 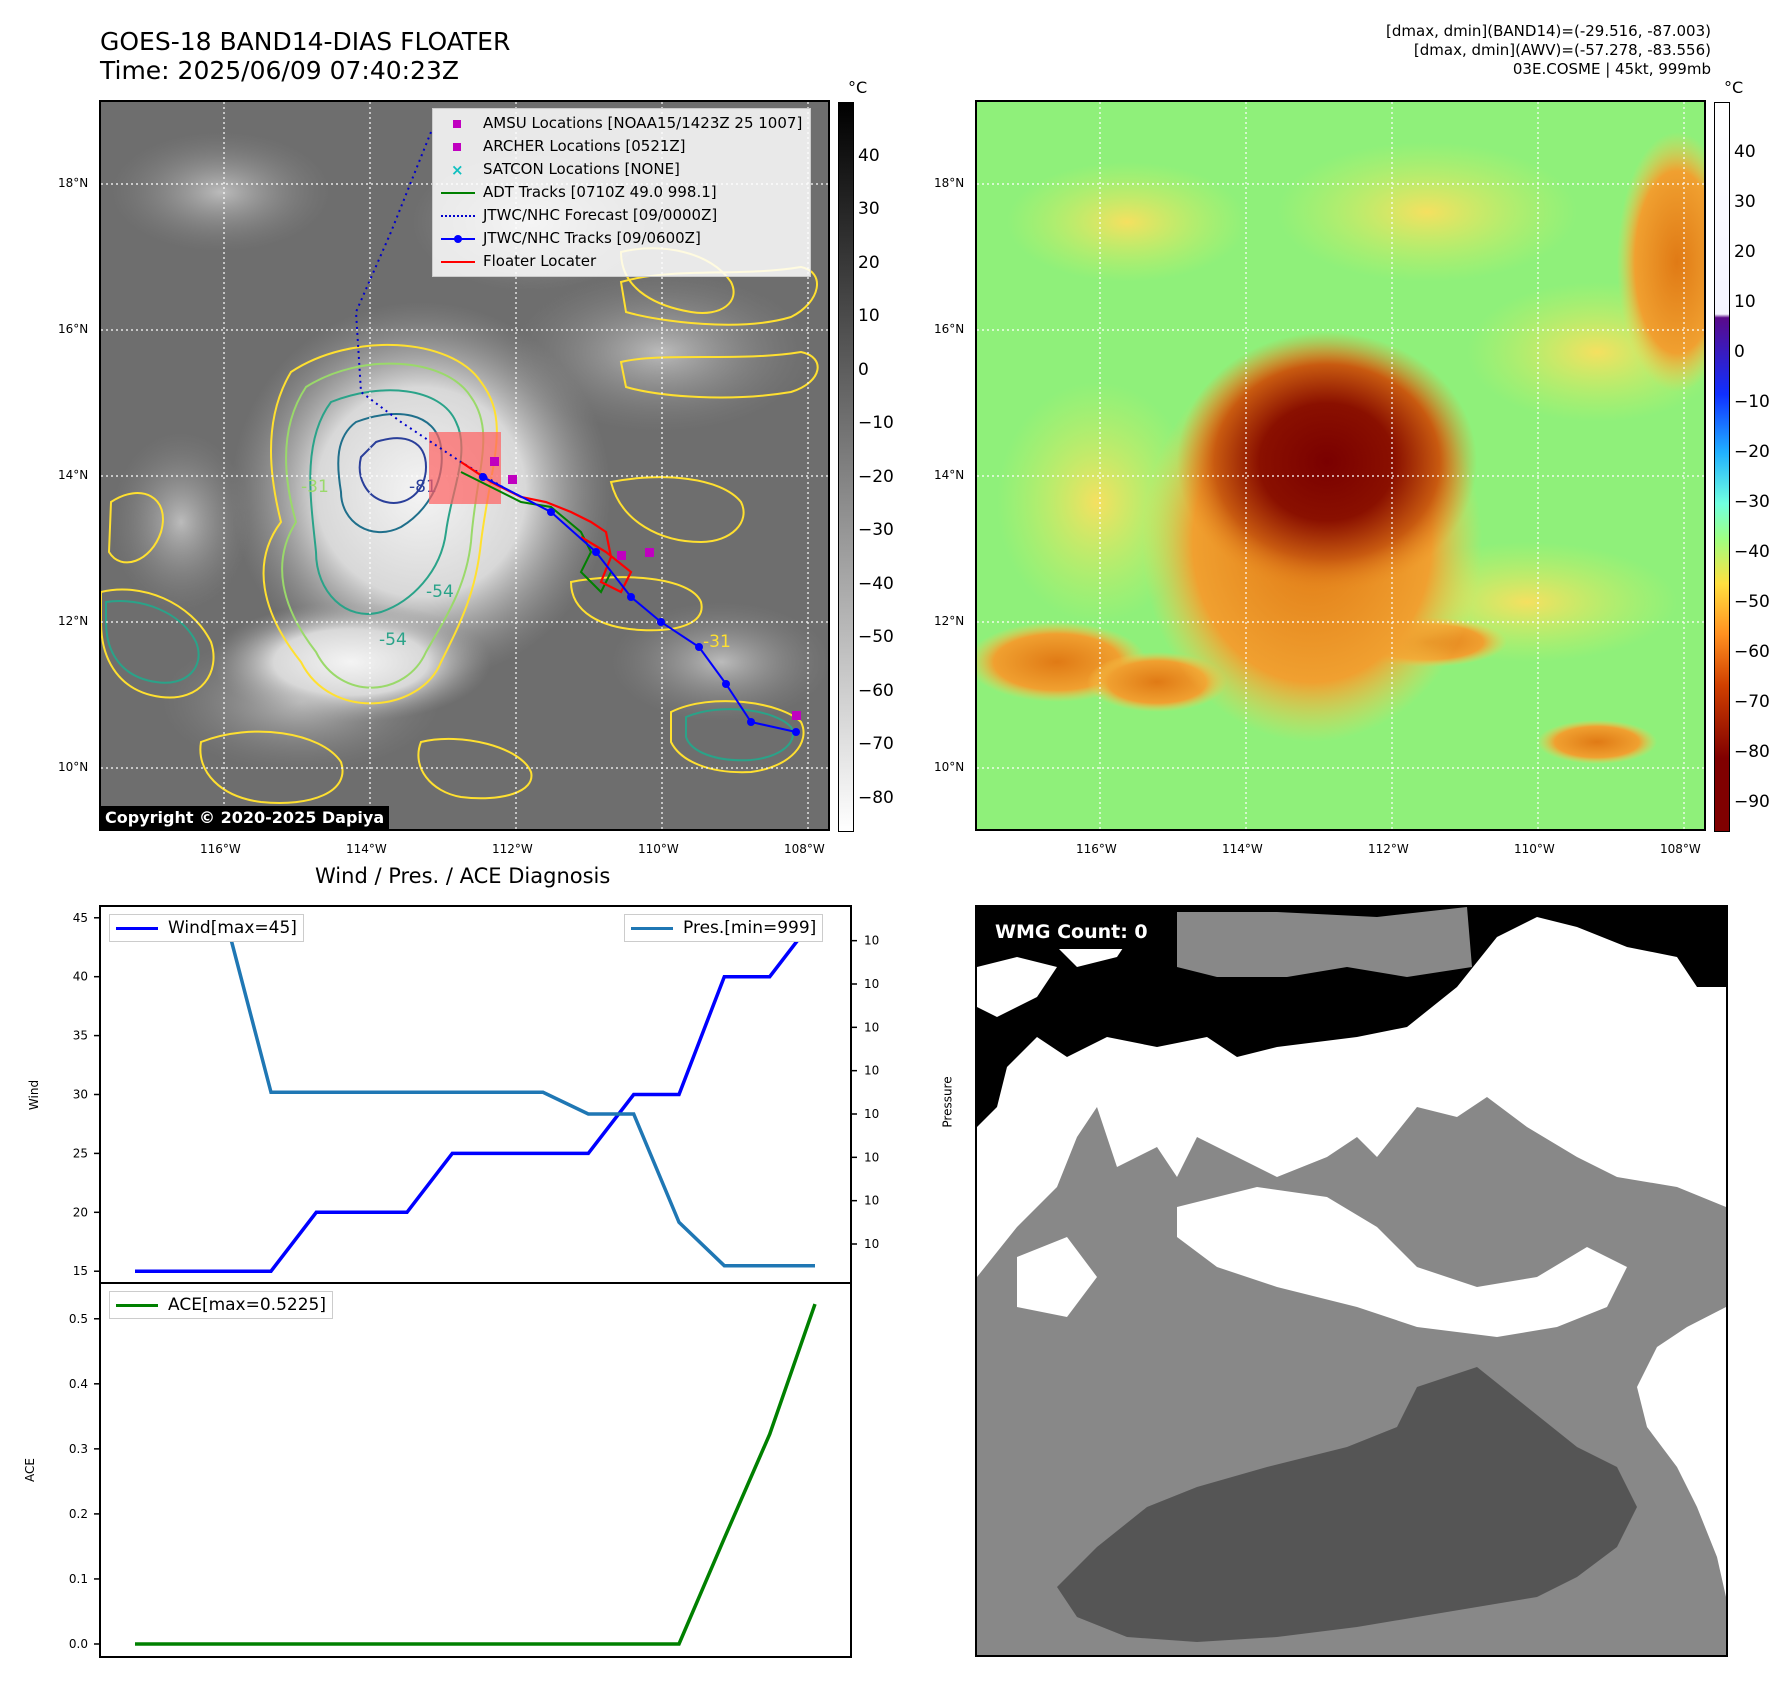 I want to click on title-line-2: Time: 2025/06/09 07:40:23Z, so click(x=279, y=70).